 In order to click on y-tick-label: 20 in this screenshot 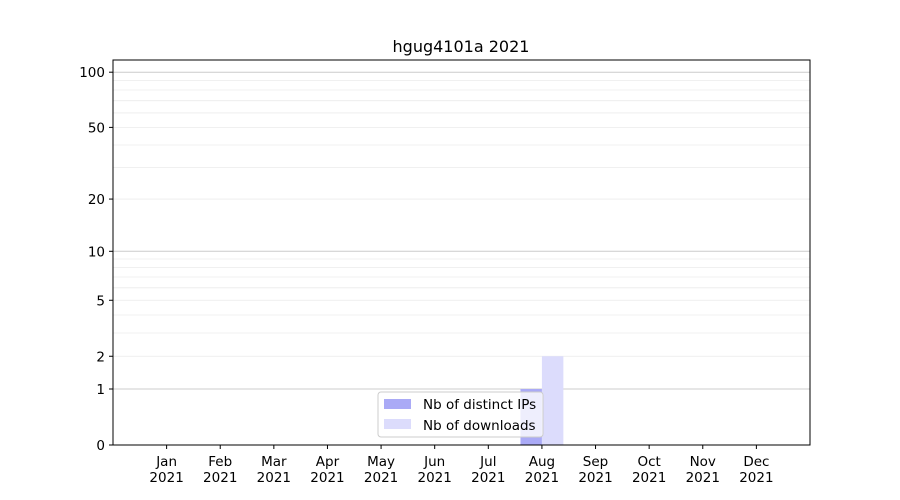, I will do `click(96, 200)`.